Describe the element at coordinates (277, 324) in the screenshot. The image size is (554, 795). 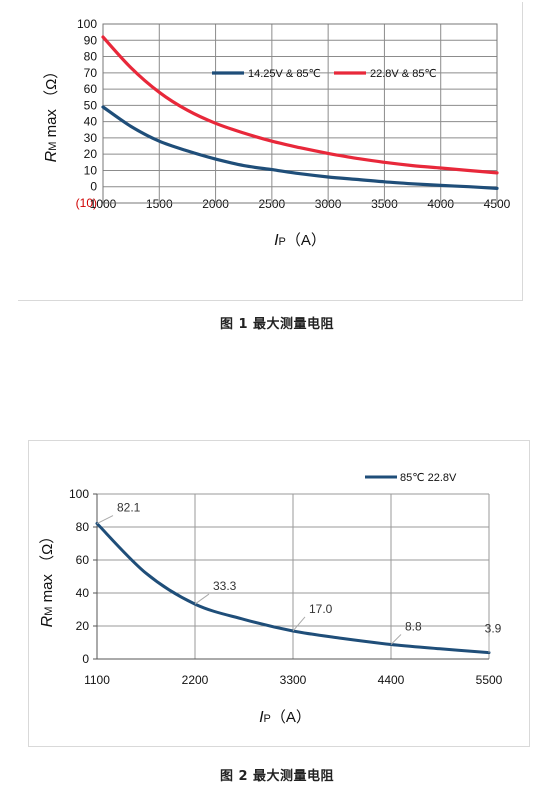
I see `chart-1-caption: 图 1 最大测量电阻` at that location.